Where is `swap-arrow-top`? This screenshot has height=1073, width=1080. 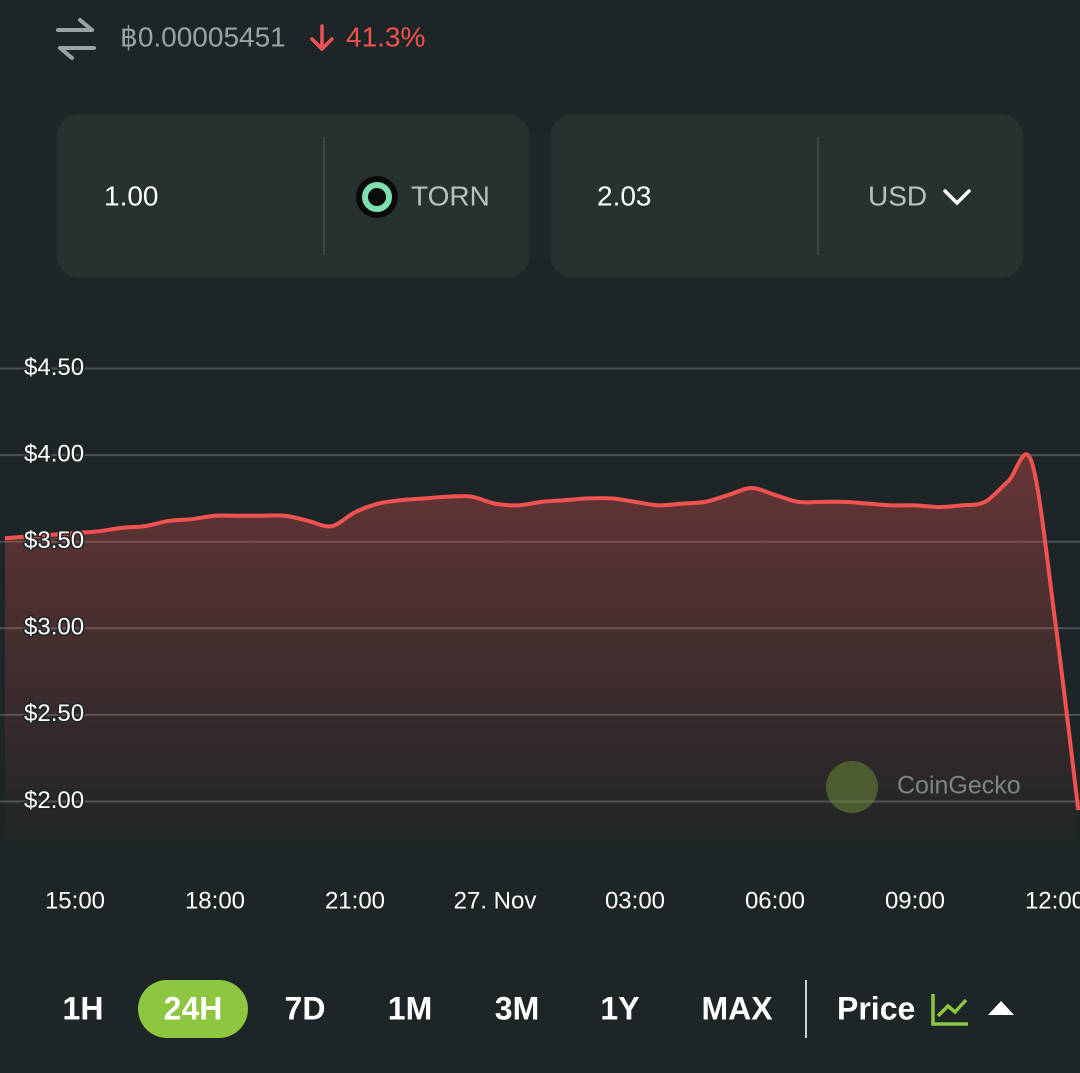 swap-arrow-top is located at coordinates (75, 25).